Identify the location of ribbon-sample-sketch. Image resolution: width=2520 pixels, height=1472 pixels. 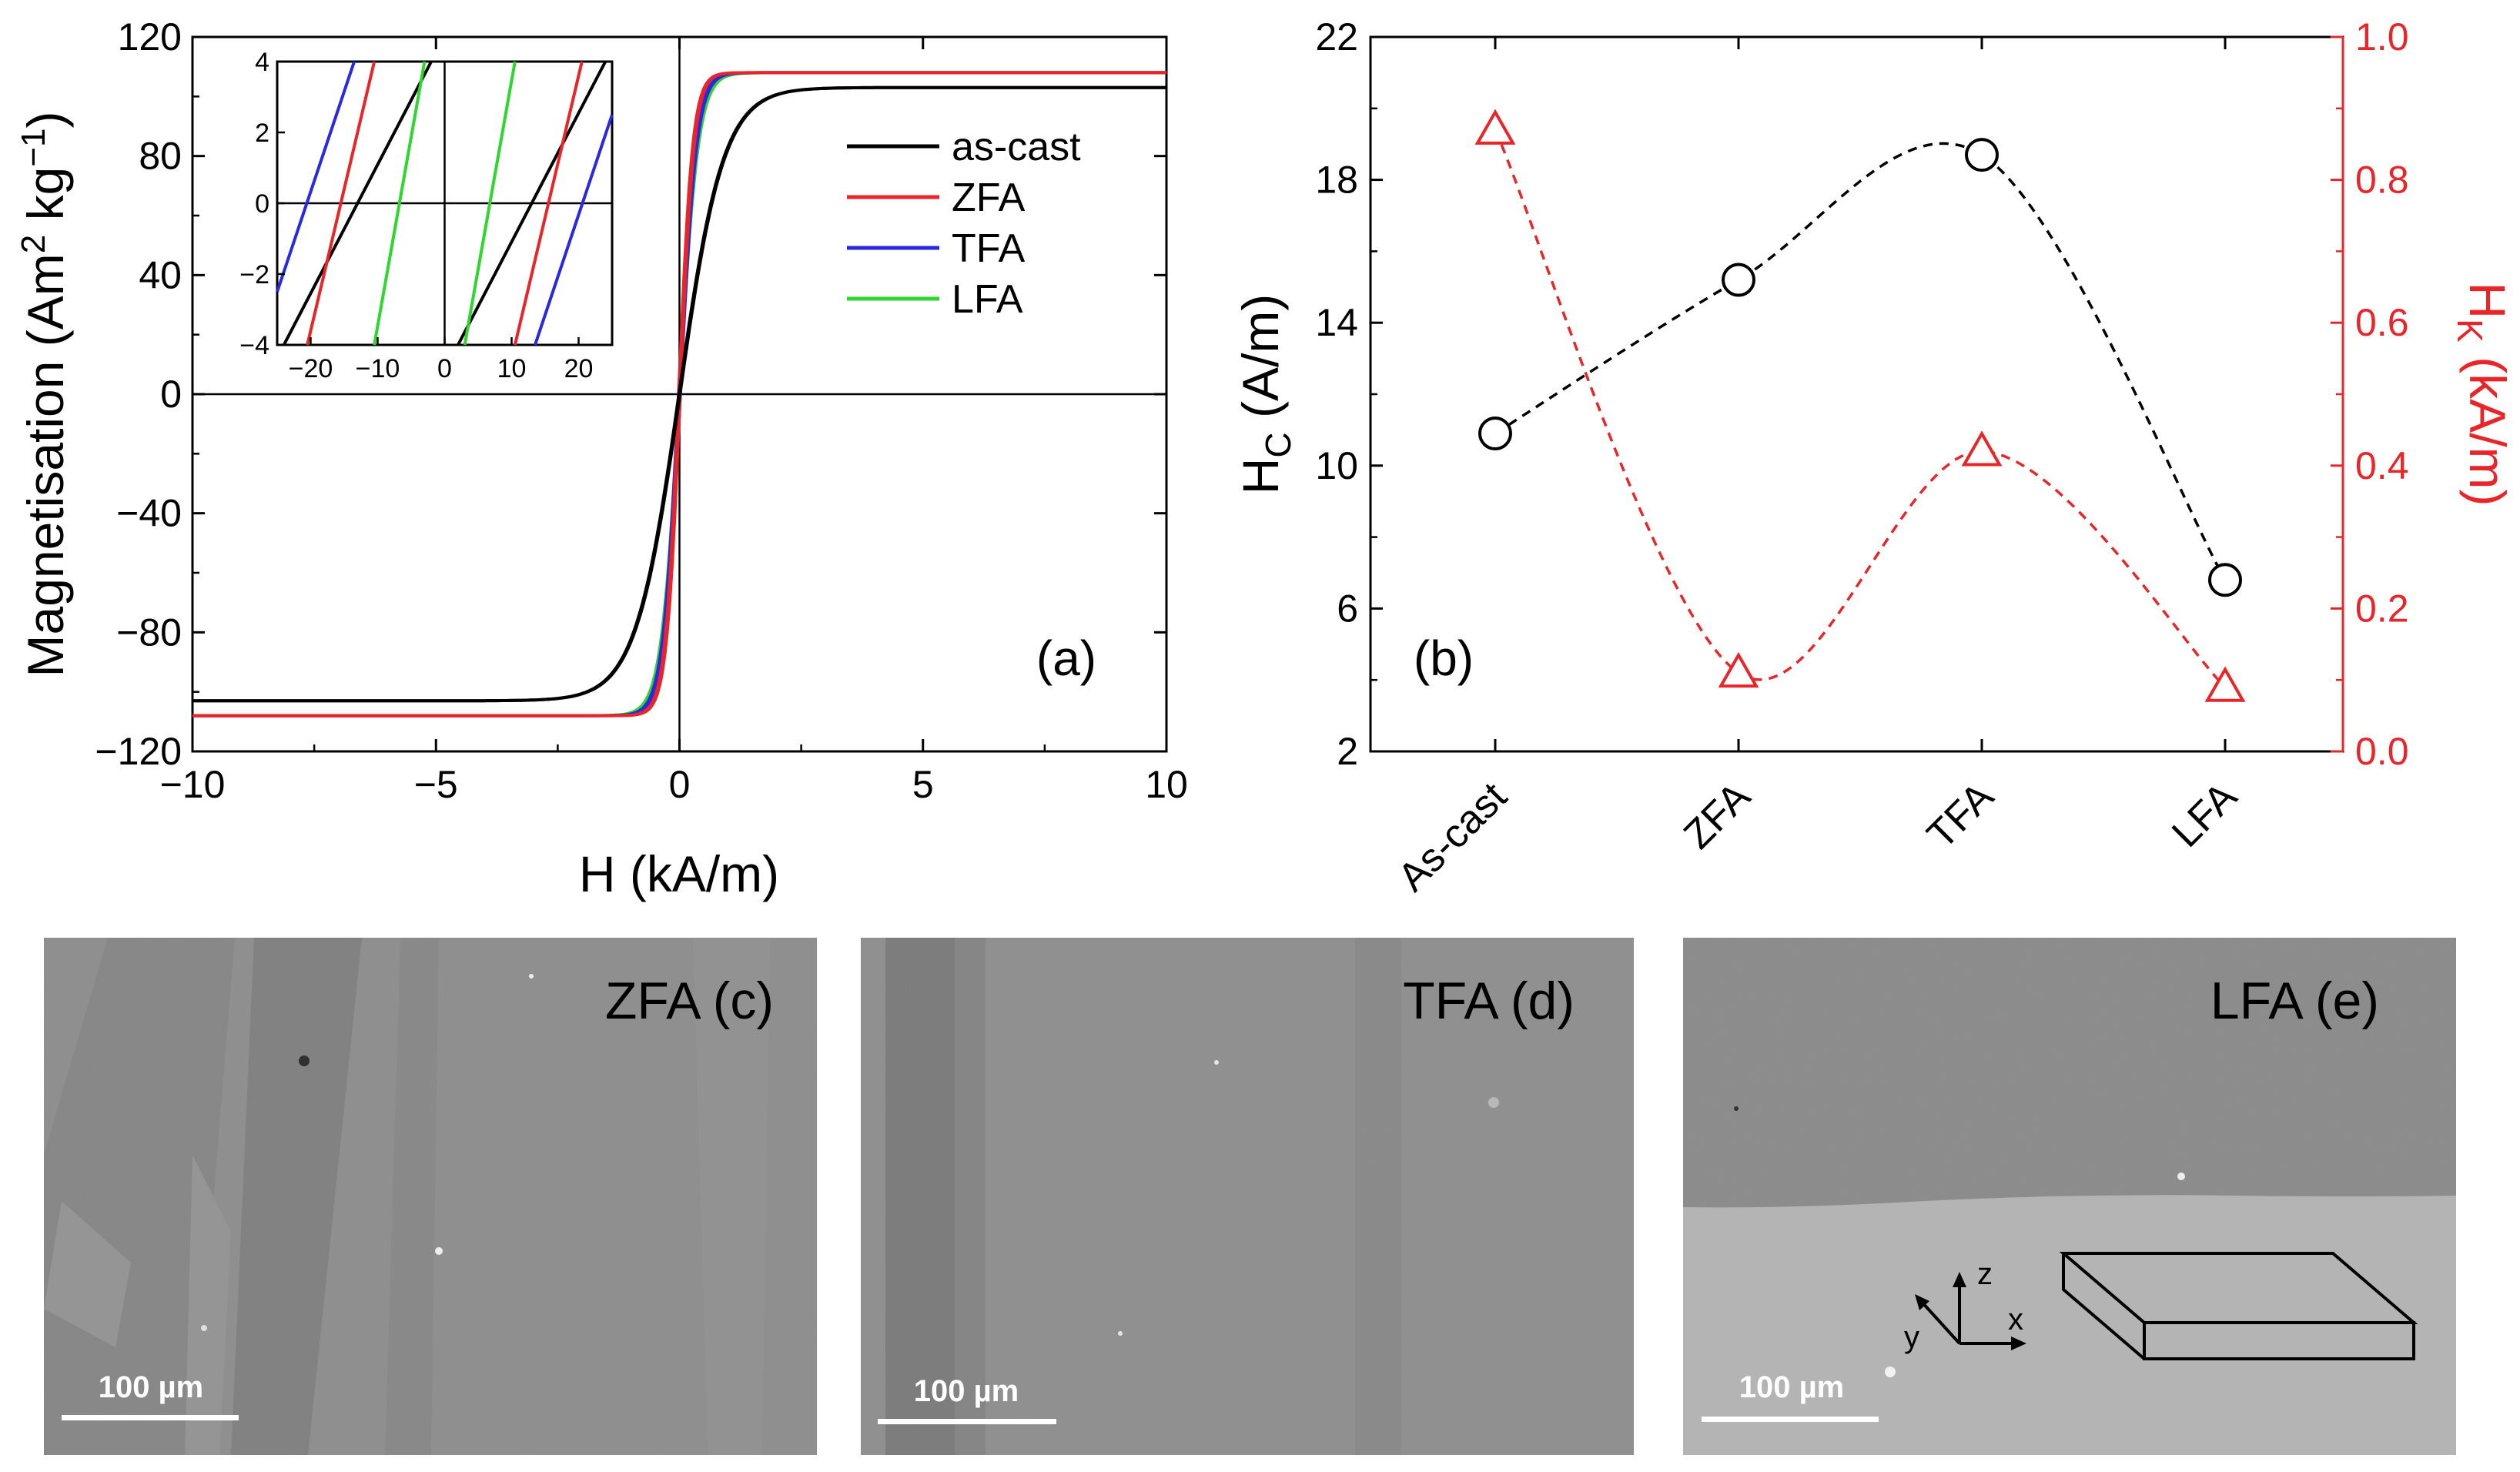
(2238, 1306).